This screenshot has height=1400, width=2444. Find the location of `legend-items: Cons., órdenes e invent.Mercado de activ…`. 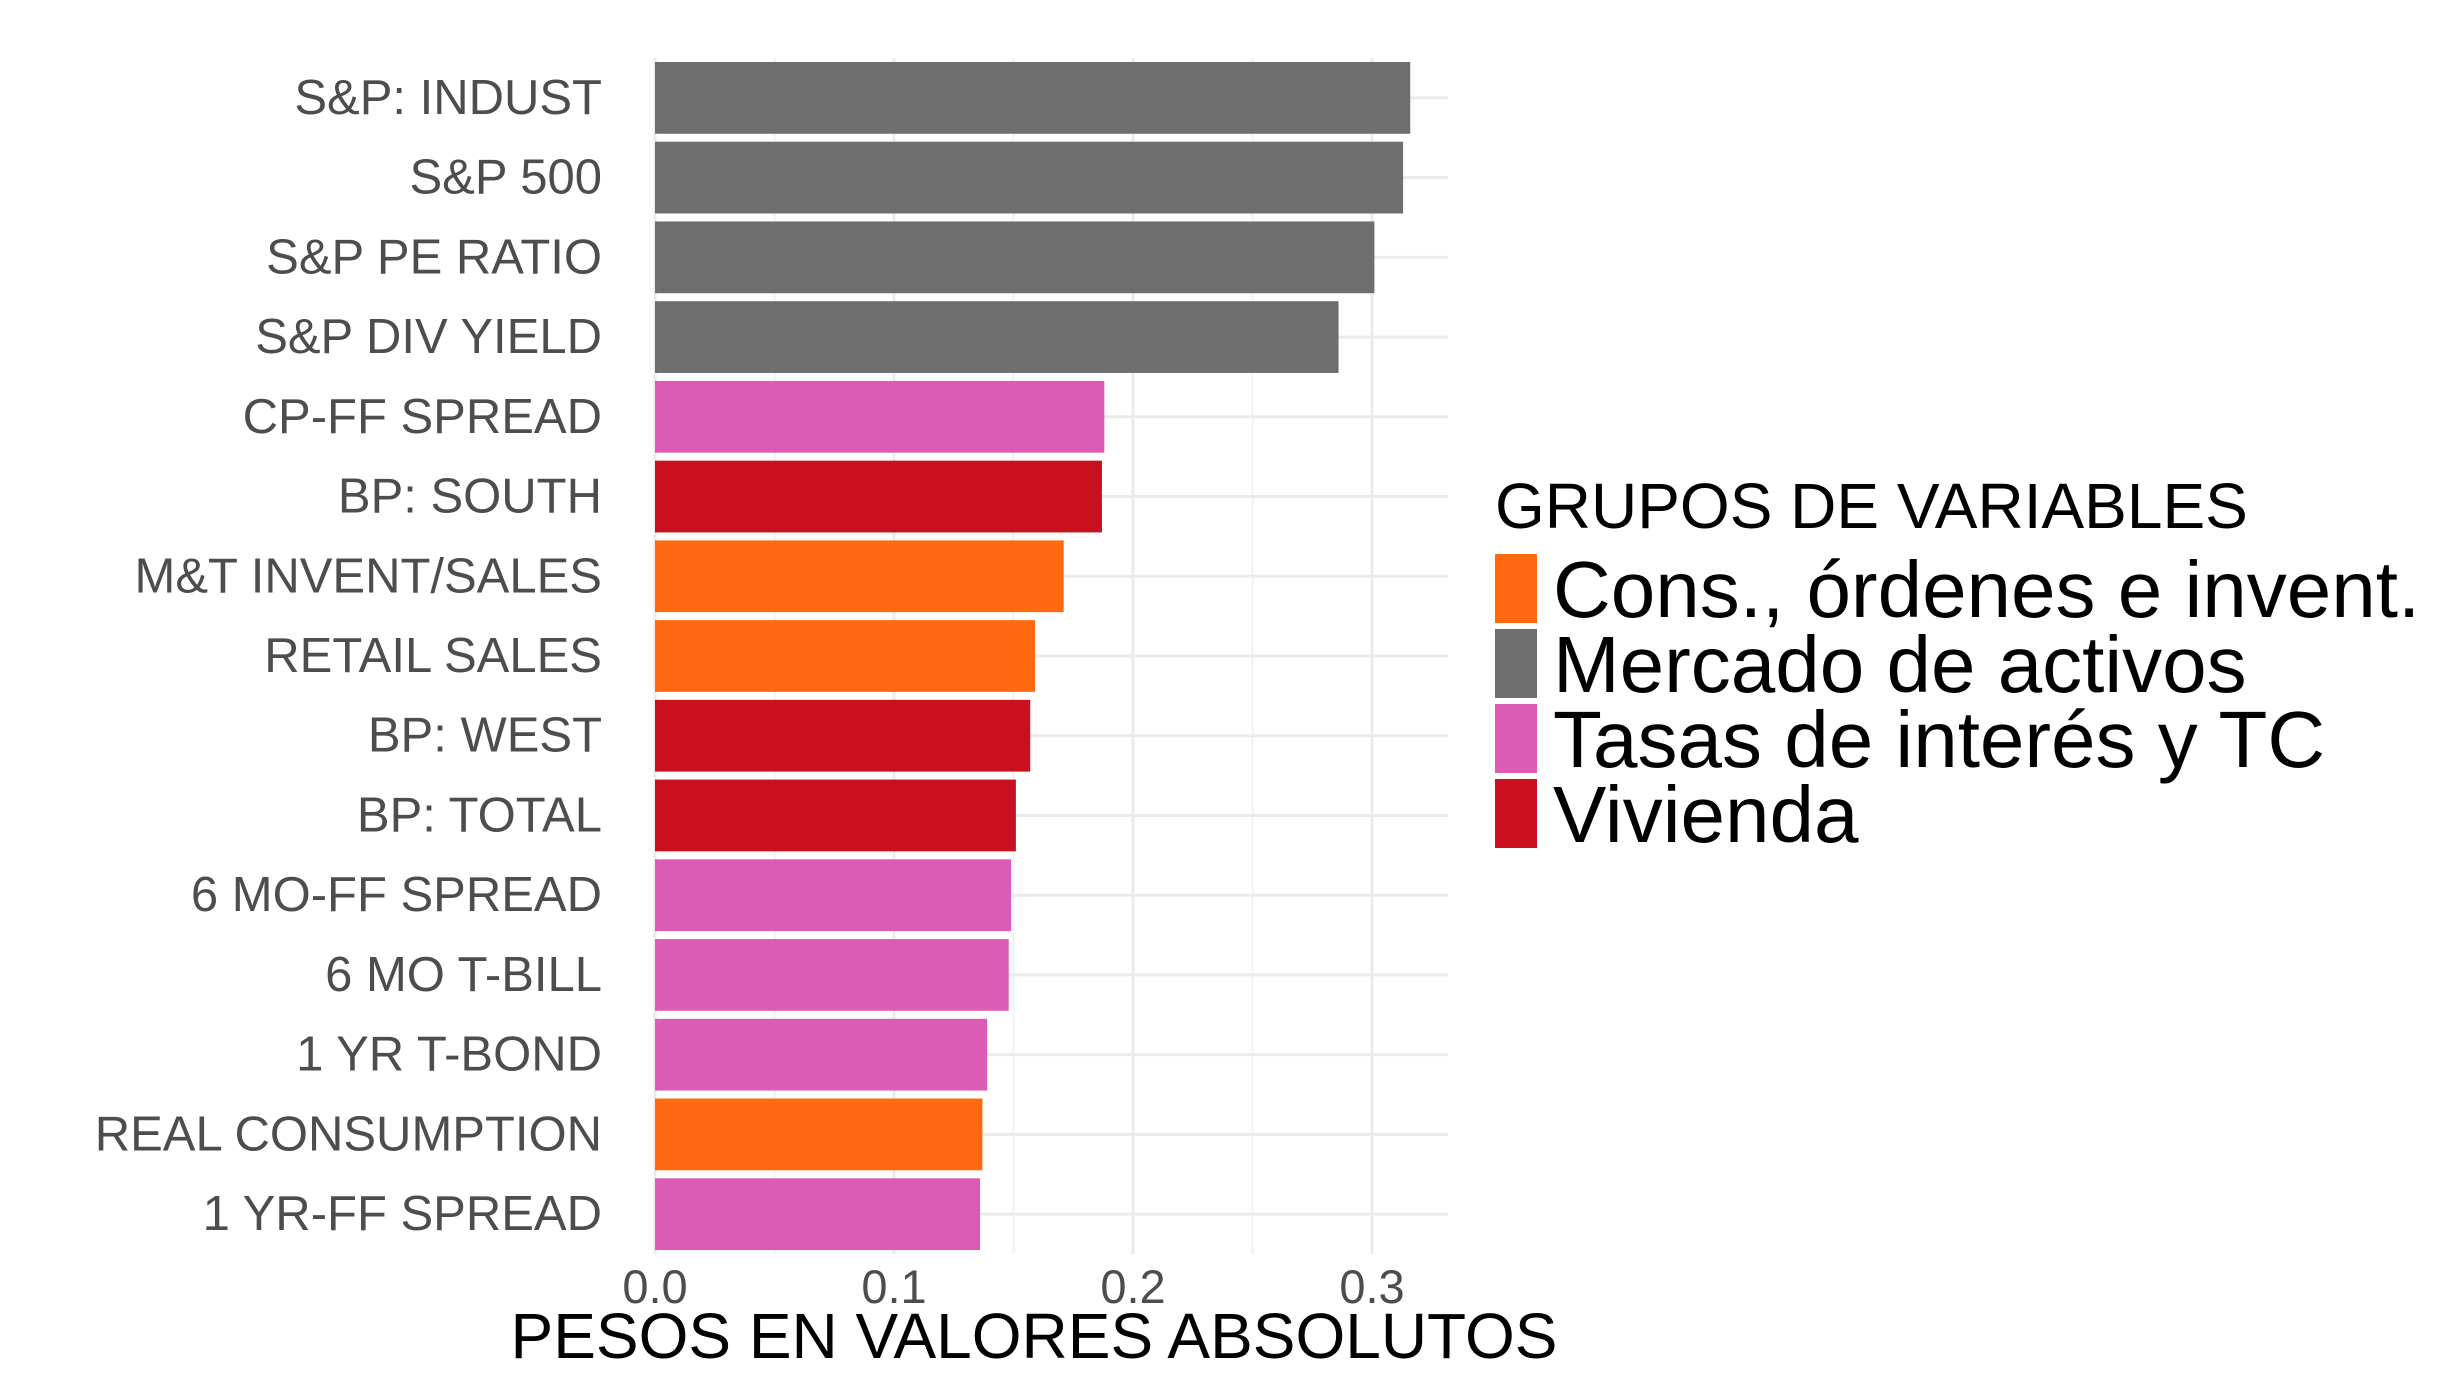

legend-items: Cons., órdenes e invent.Mercado de activ… is located at coordinates (1957, 702).